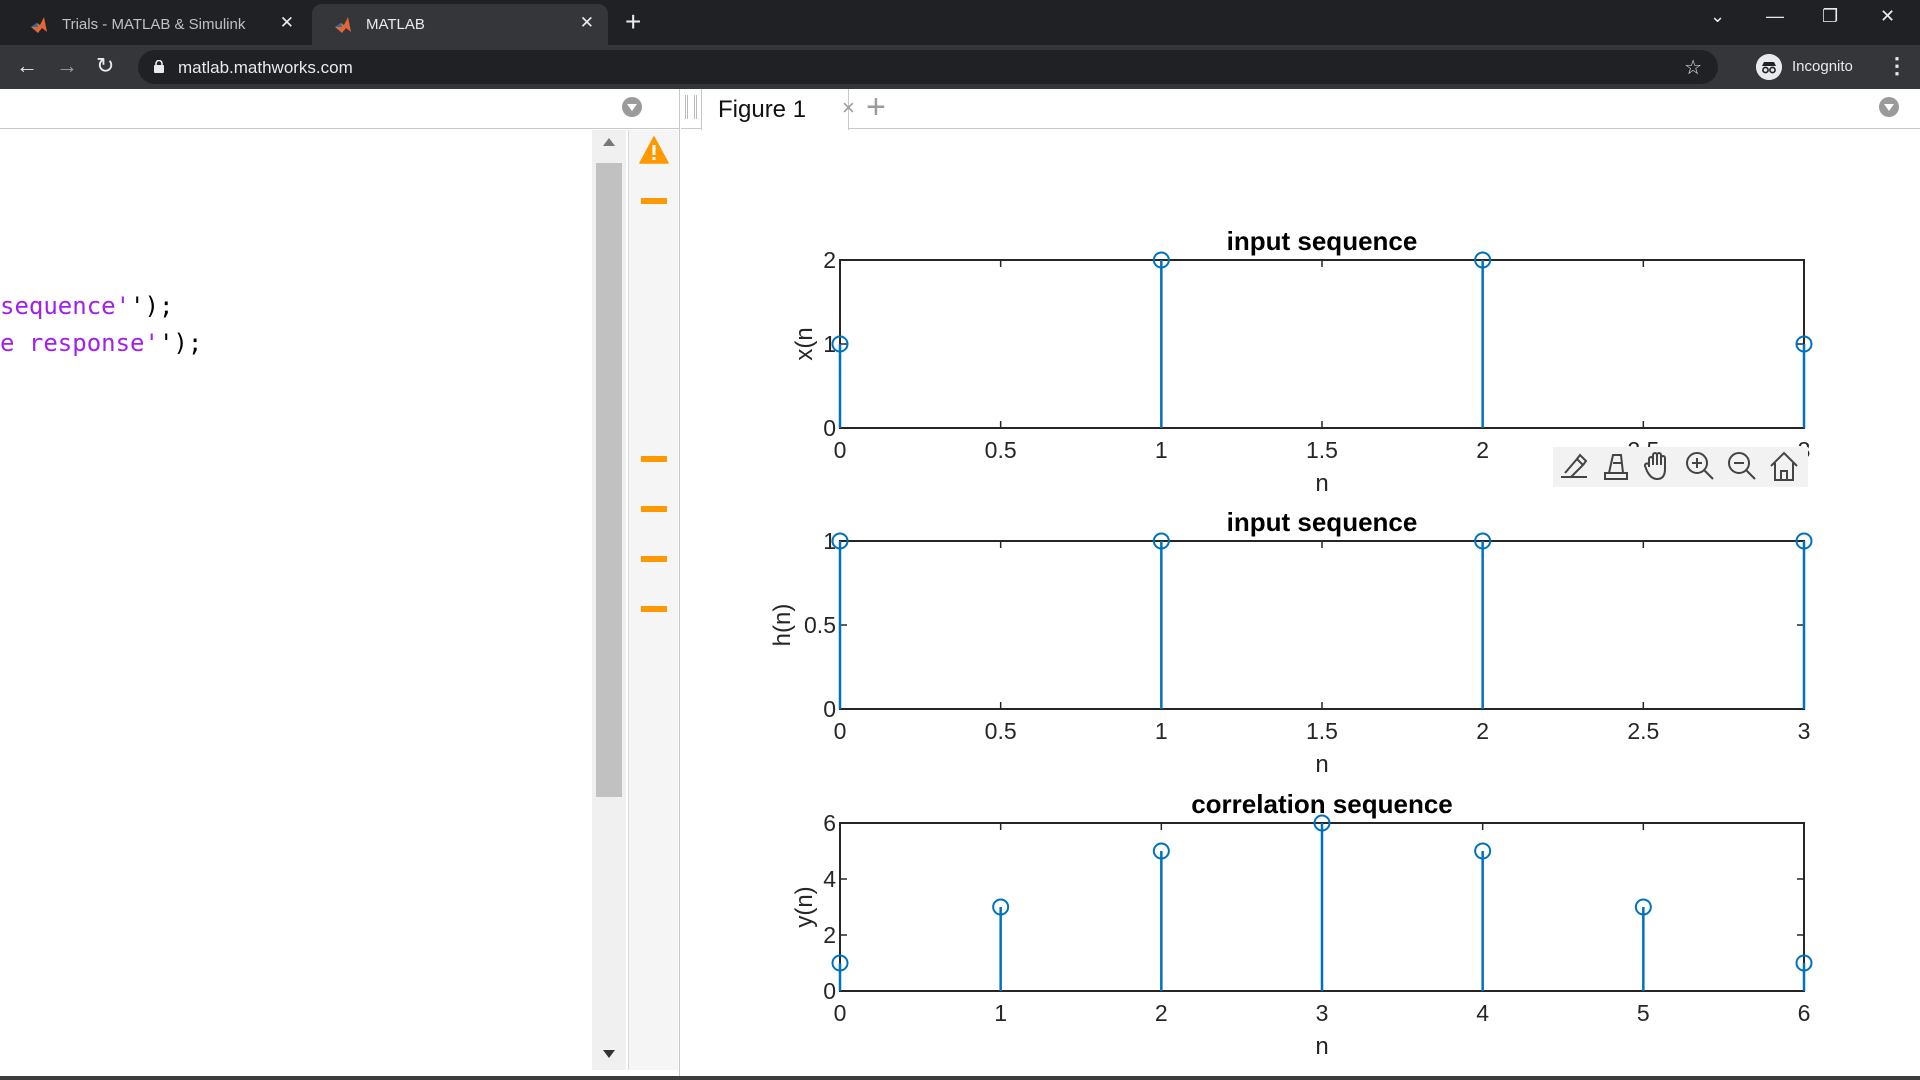  What do you see at coordinates (1804, 731) in the screenshot?
I see `x-tick-label: 3` at bounding box center [1804, 731].